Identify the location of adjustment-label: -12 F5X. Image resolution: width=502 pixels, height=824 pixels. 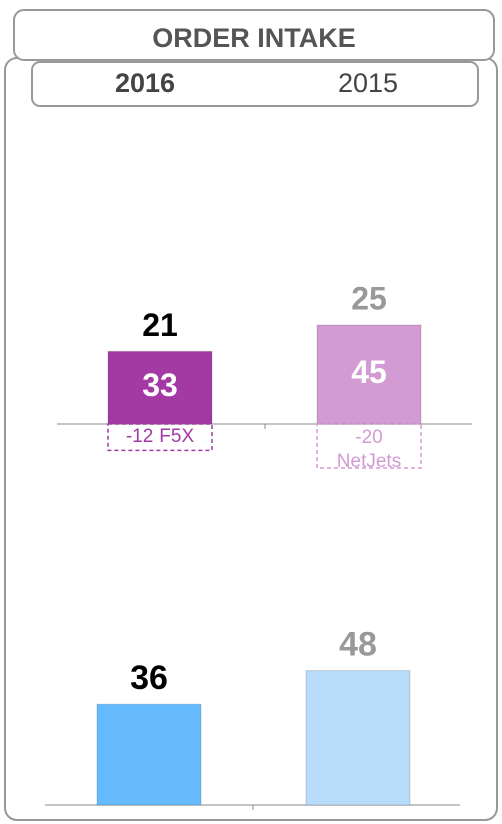
(160, 436).